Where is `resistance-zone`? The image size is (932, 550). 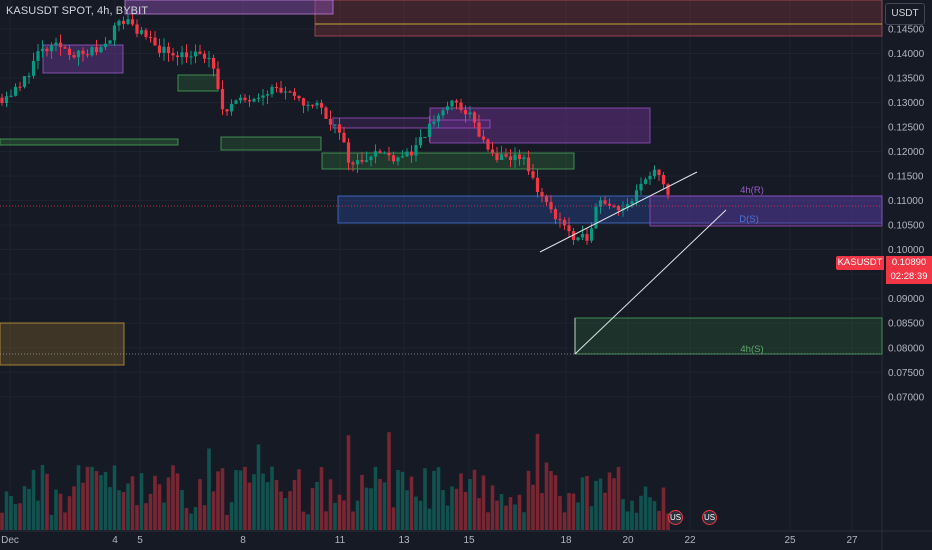
resistance-zone is located at coordinates (766, 211).